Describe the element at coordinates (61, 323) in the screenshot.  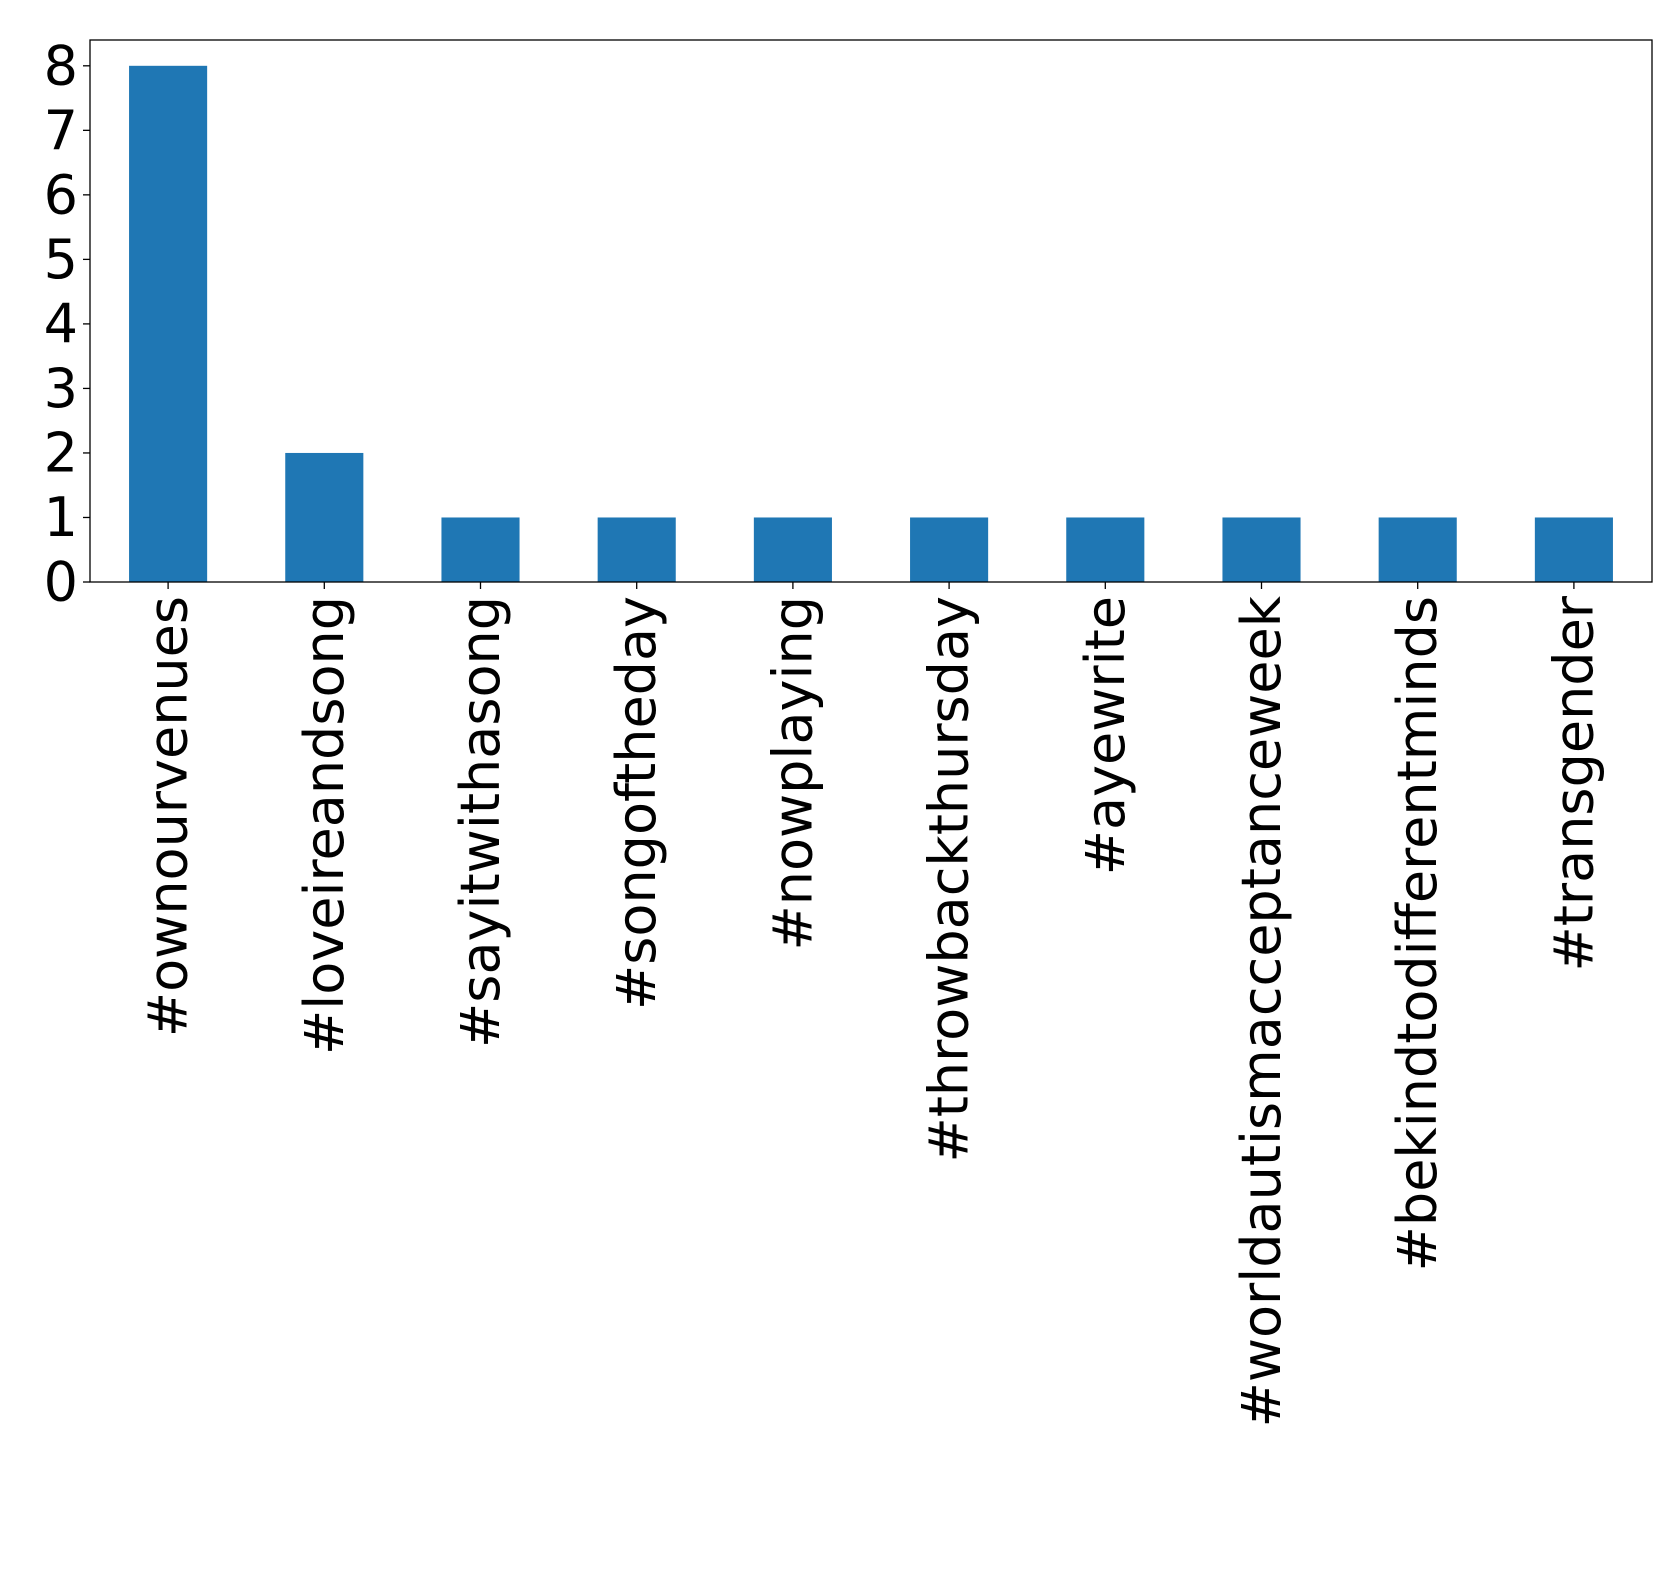
I see `y-tick-label: 4` at that location.